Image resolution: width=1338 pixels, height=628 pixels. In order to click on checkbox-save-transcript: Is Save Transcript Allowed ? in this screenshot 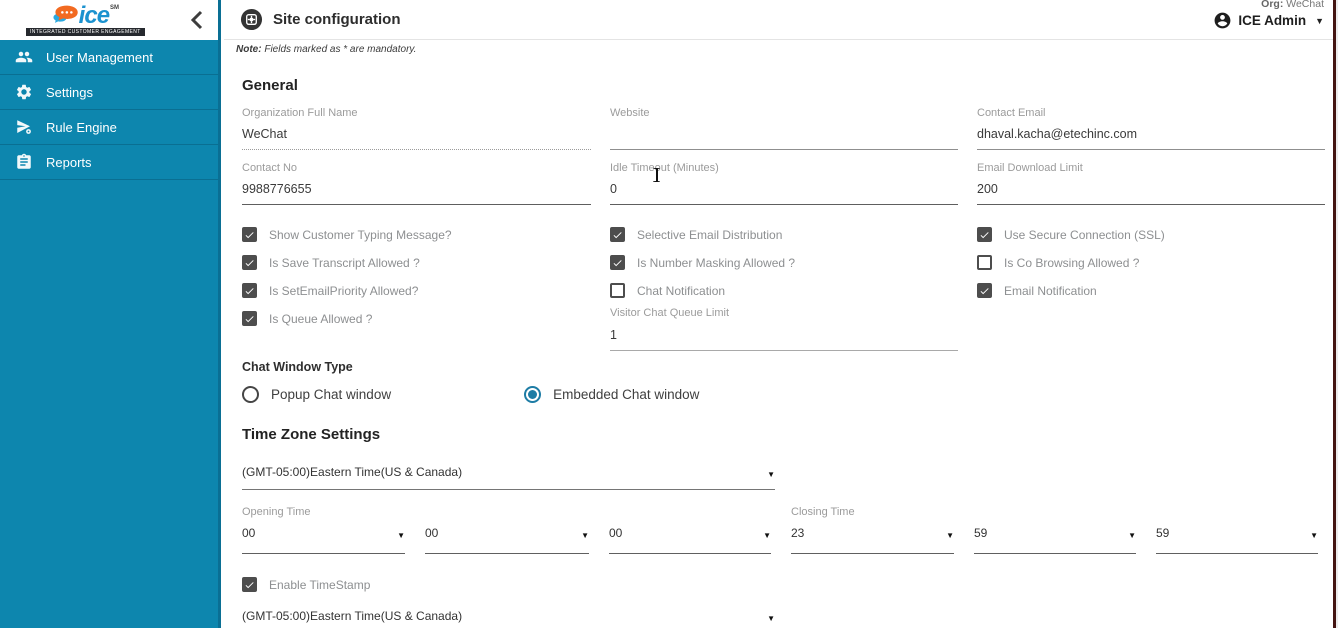, I will do `click(416, 262)`.